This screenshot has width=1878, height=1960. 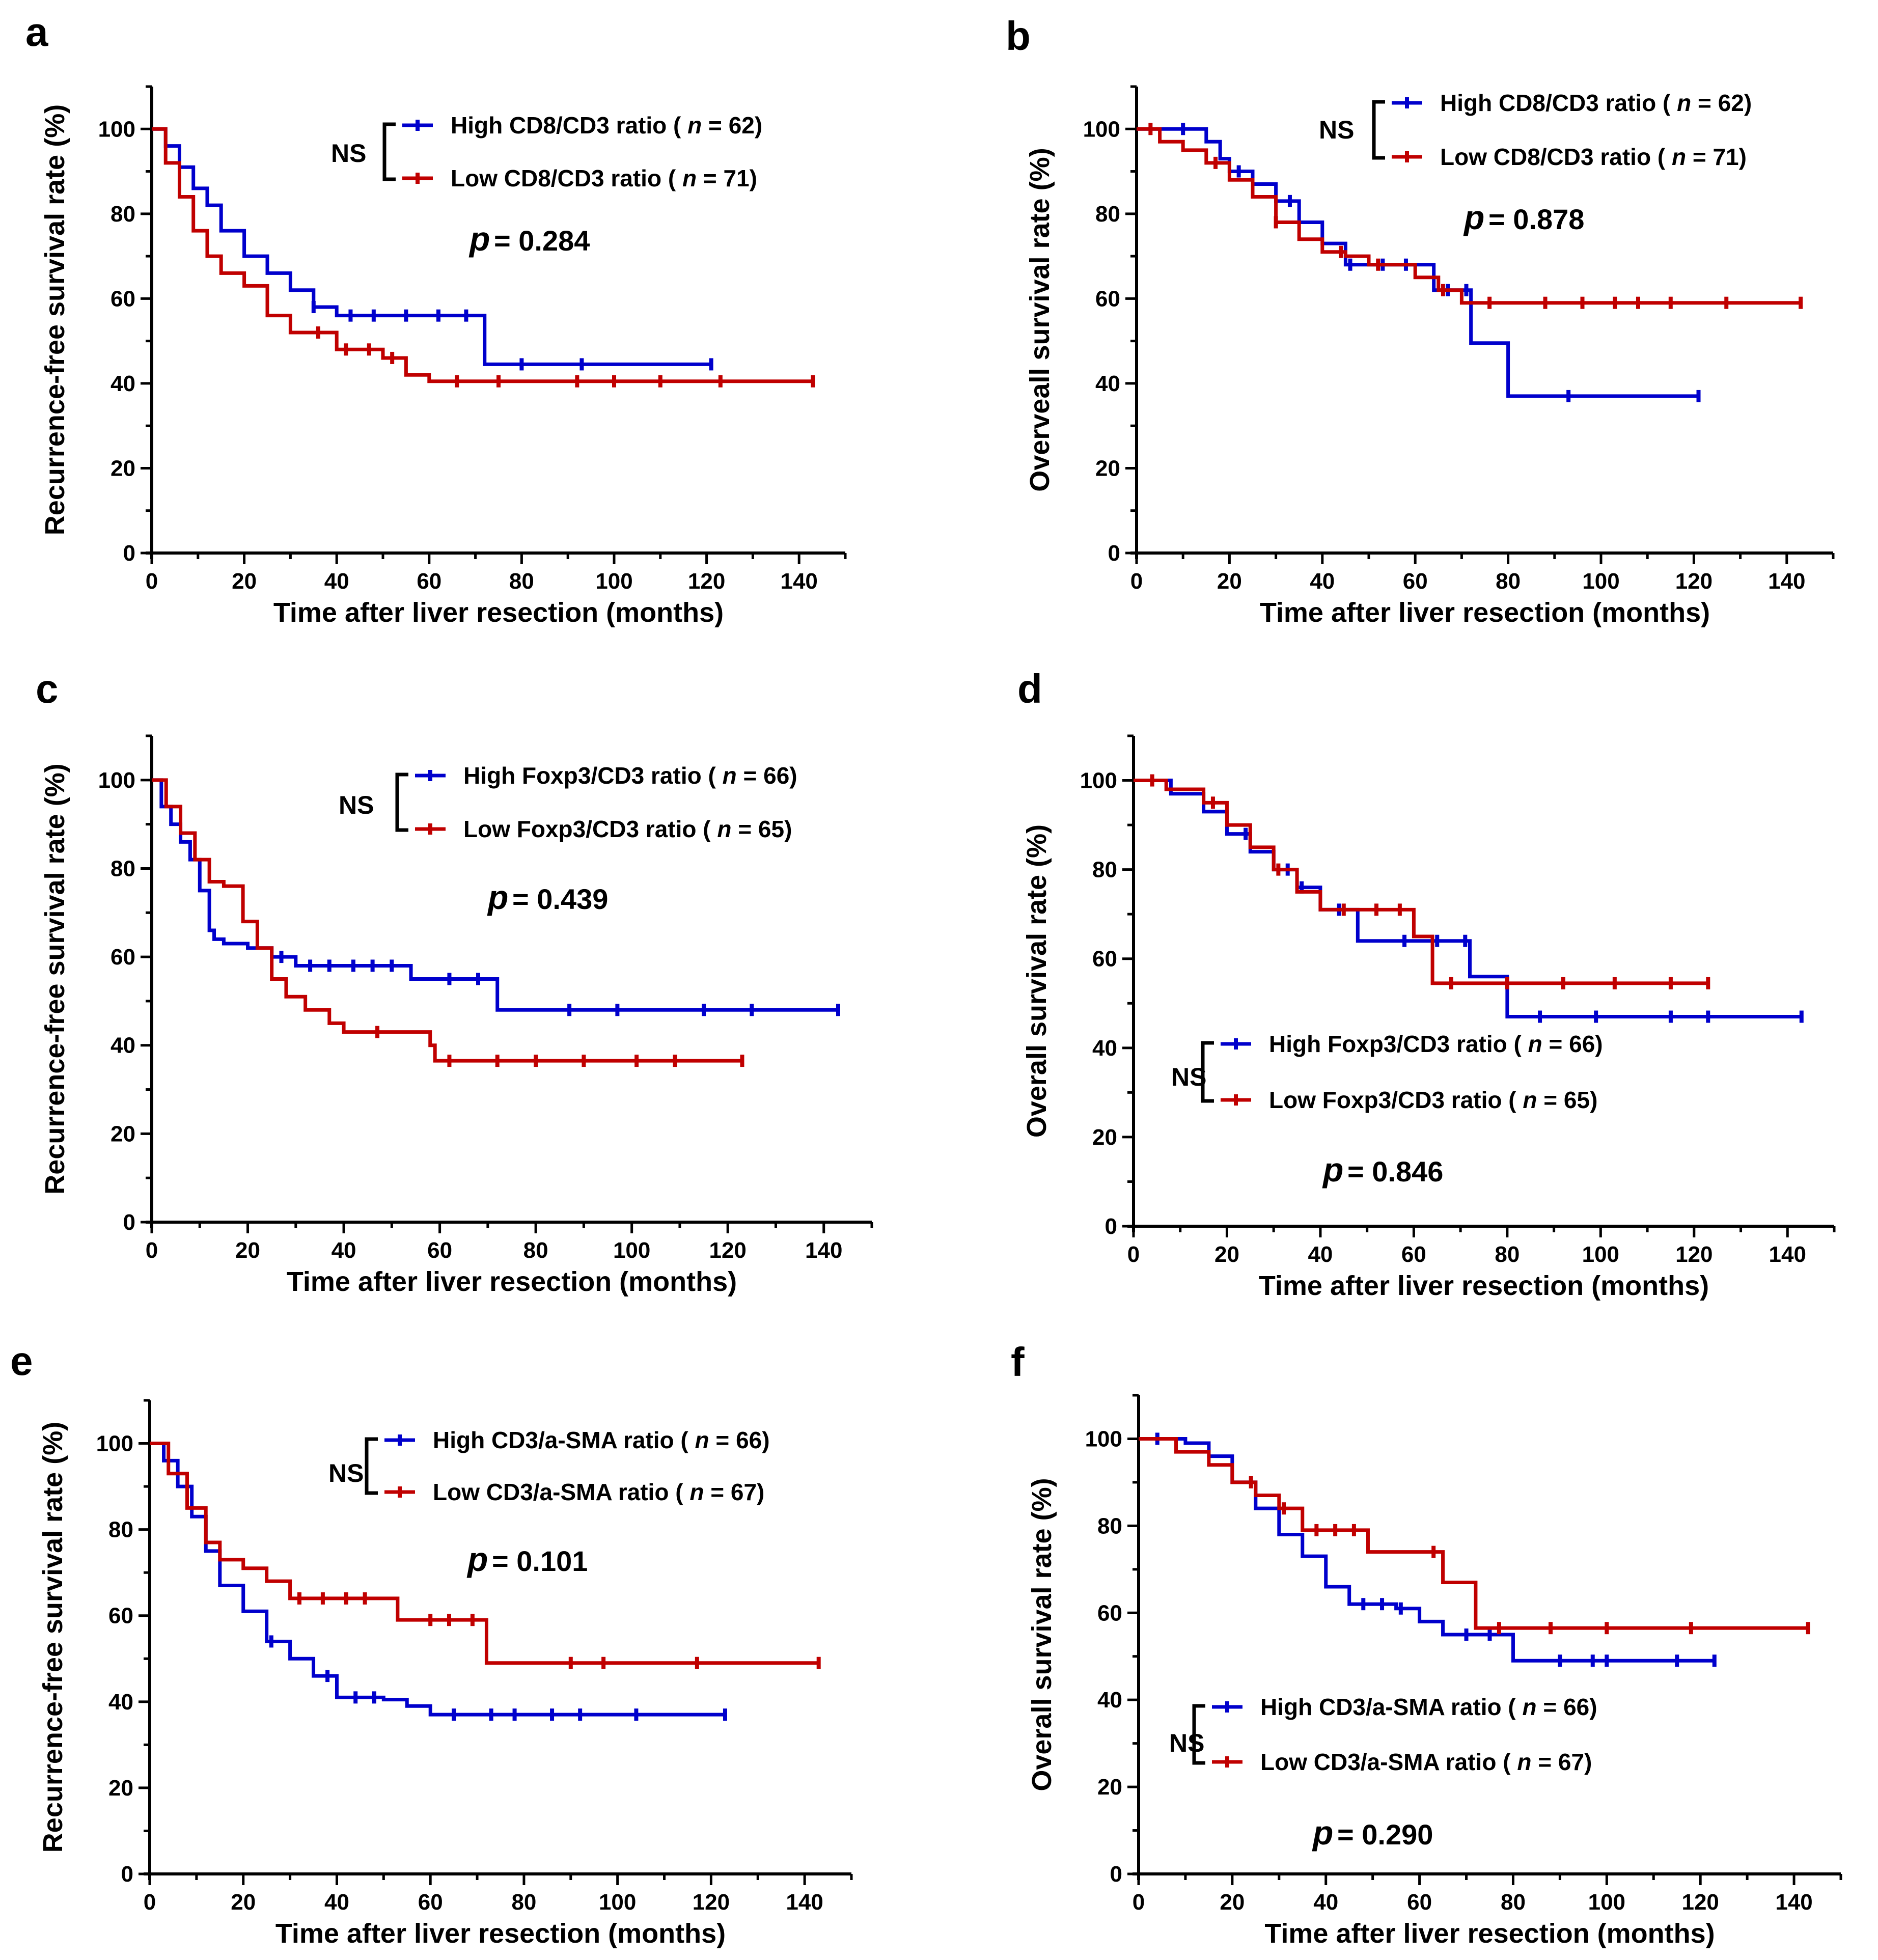 I want to click on panel-letter: a, so click(x=36, y=31).